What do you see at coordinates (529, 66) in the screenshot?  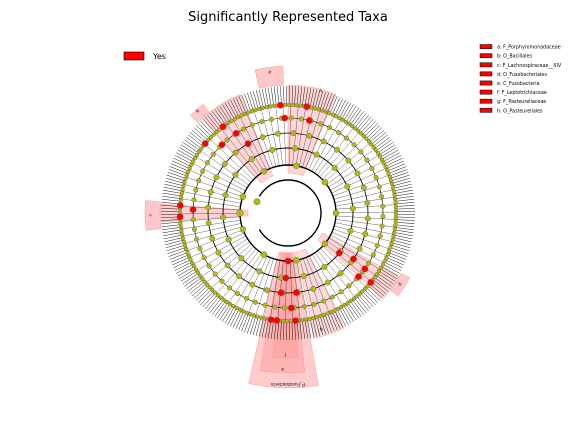 I see `clade-legend-label-c: c: F_Lachnospiraceae__XIV` at bounding box center [529, 66].